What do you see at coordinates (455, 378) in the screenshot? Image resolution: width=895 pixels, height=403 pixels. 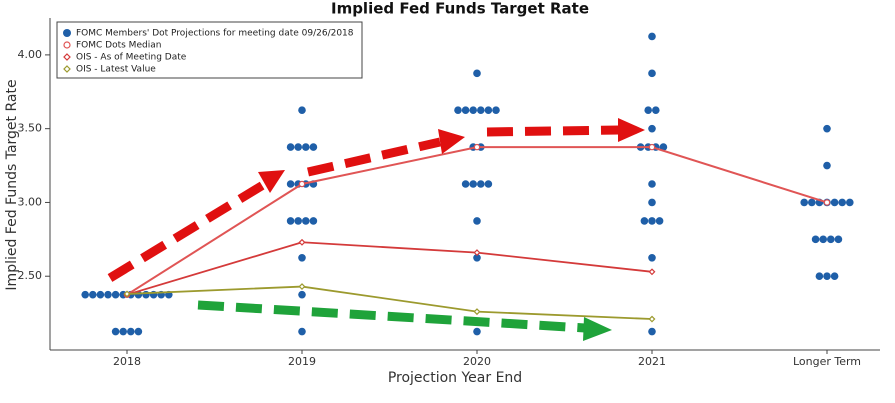 I see `x-axis-title: Projection Year End` at bounding box center [455, 378].